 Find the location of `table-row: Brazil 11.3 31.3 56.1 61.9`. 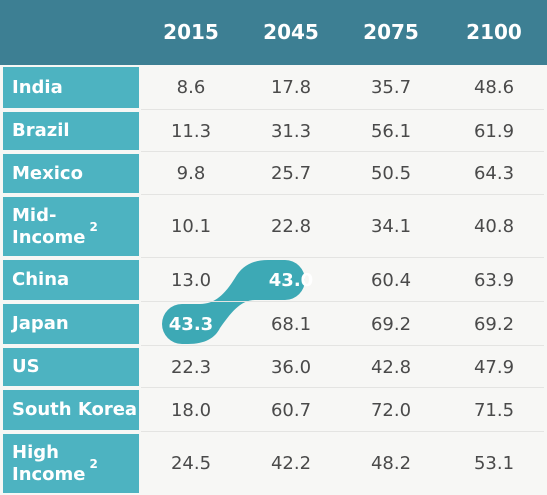

table-row: Brazil 11.3 31.3 56.1 61.9 is located at coordinates (273, 131).